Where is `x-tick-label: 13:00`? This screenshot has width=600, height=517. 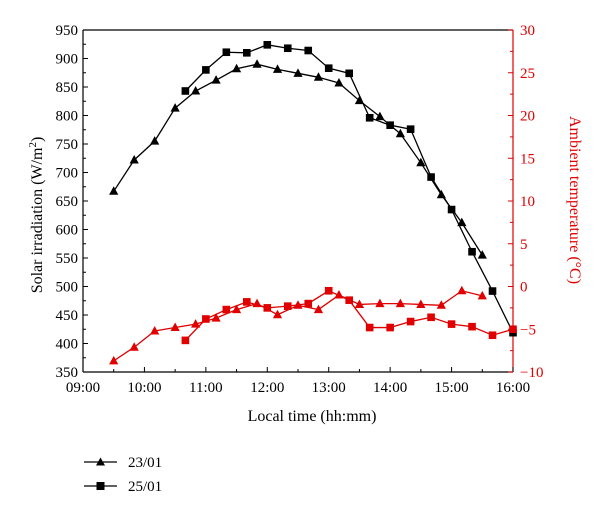
x-tick-label: 13:00 is located at coordinates (329, 388).